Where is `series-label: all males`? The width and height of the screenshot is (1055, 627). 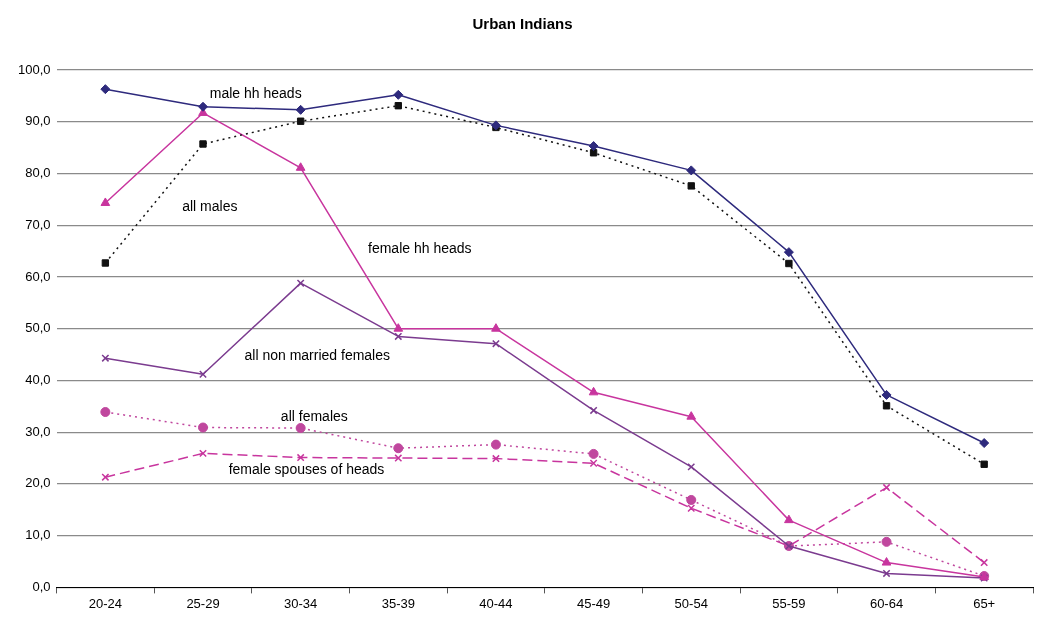
series-label: all males is located at coordinates (210, 205).